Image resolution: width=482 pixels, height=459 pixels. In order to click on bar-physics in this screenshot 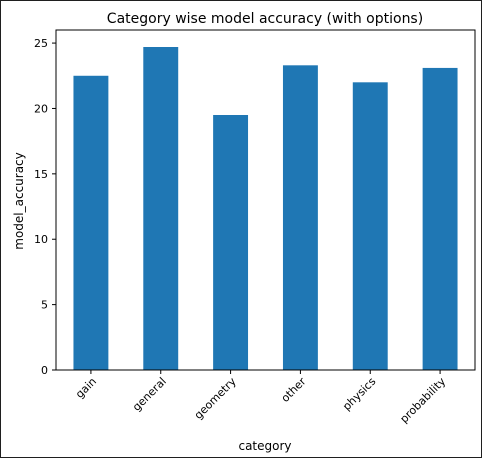, I will do `click(370, 226)`.